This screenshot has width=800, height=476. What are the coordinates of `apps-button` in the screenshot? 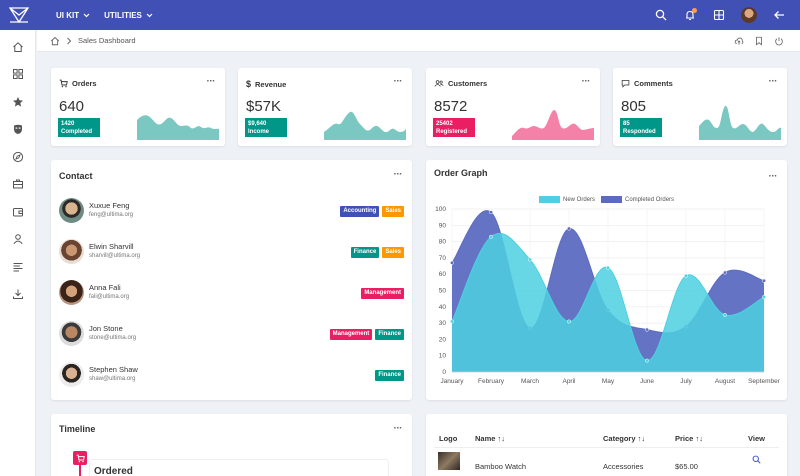 It's located at (719, 15).